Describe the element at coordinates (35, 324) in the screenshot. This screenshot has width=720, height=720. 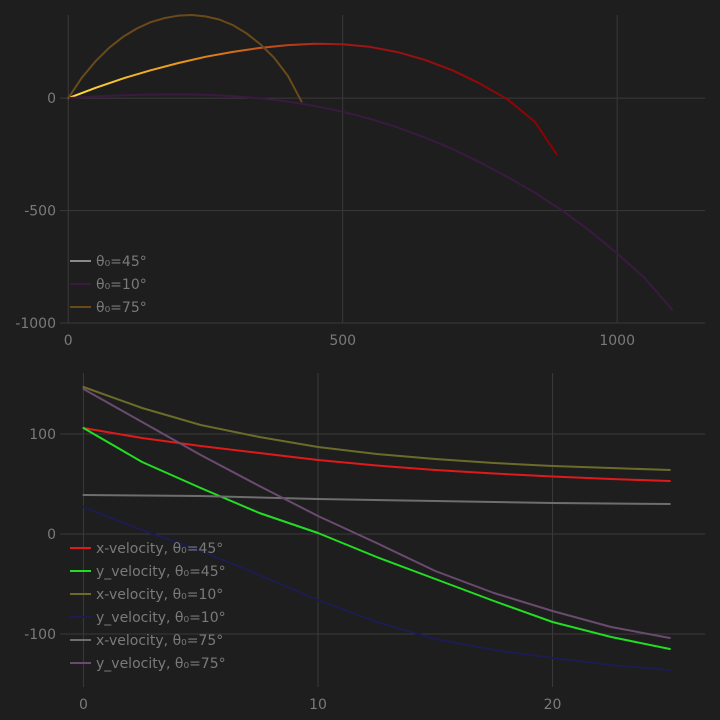
I see `y-tick-label: -1000` at that location.